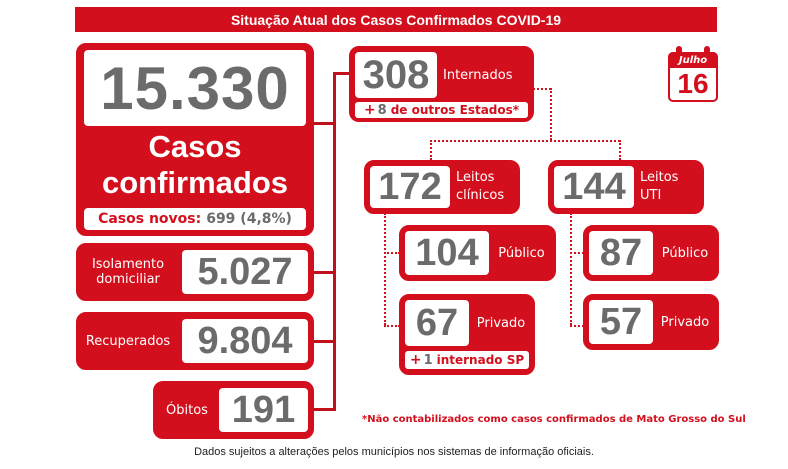  I want to click on deaths-card: Óbitos 191, so click(233, 410).